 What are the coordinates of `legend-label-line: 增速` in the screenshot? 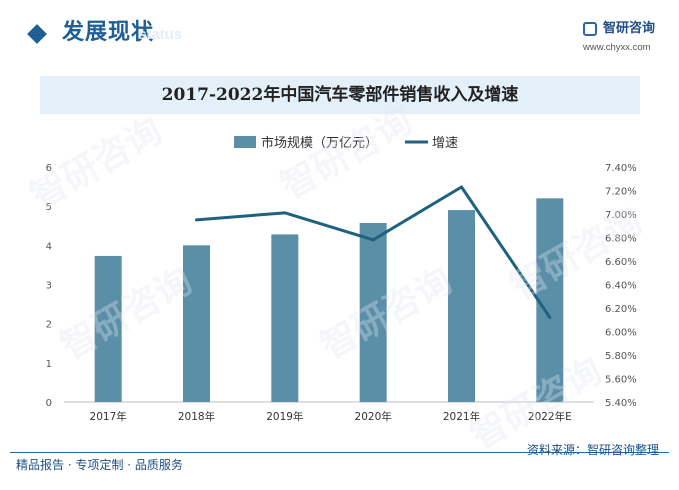 It's located at (445, 143).